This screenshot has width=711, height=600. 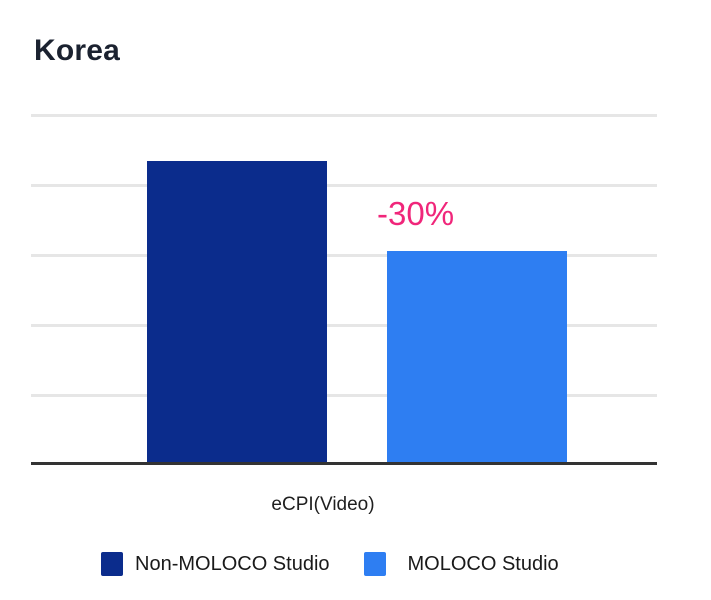 I want to click on bar-moloco-studio, so click(x=477, y=356).